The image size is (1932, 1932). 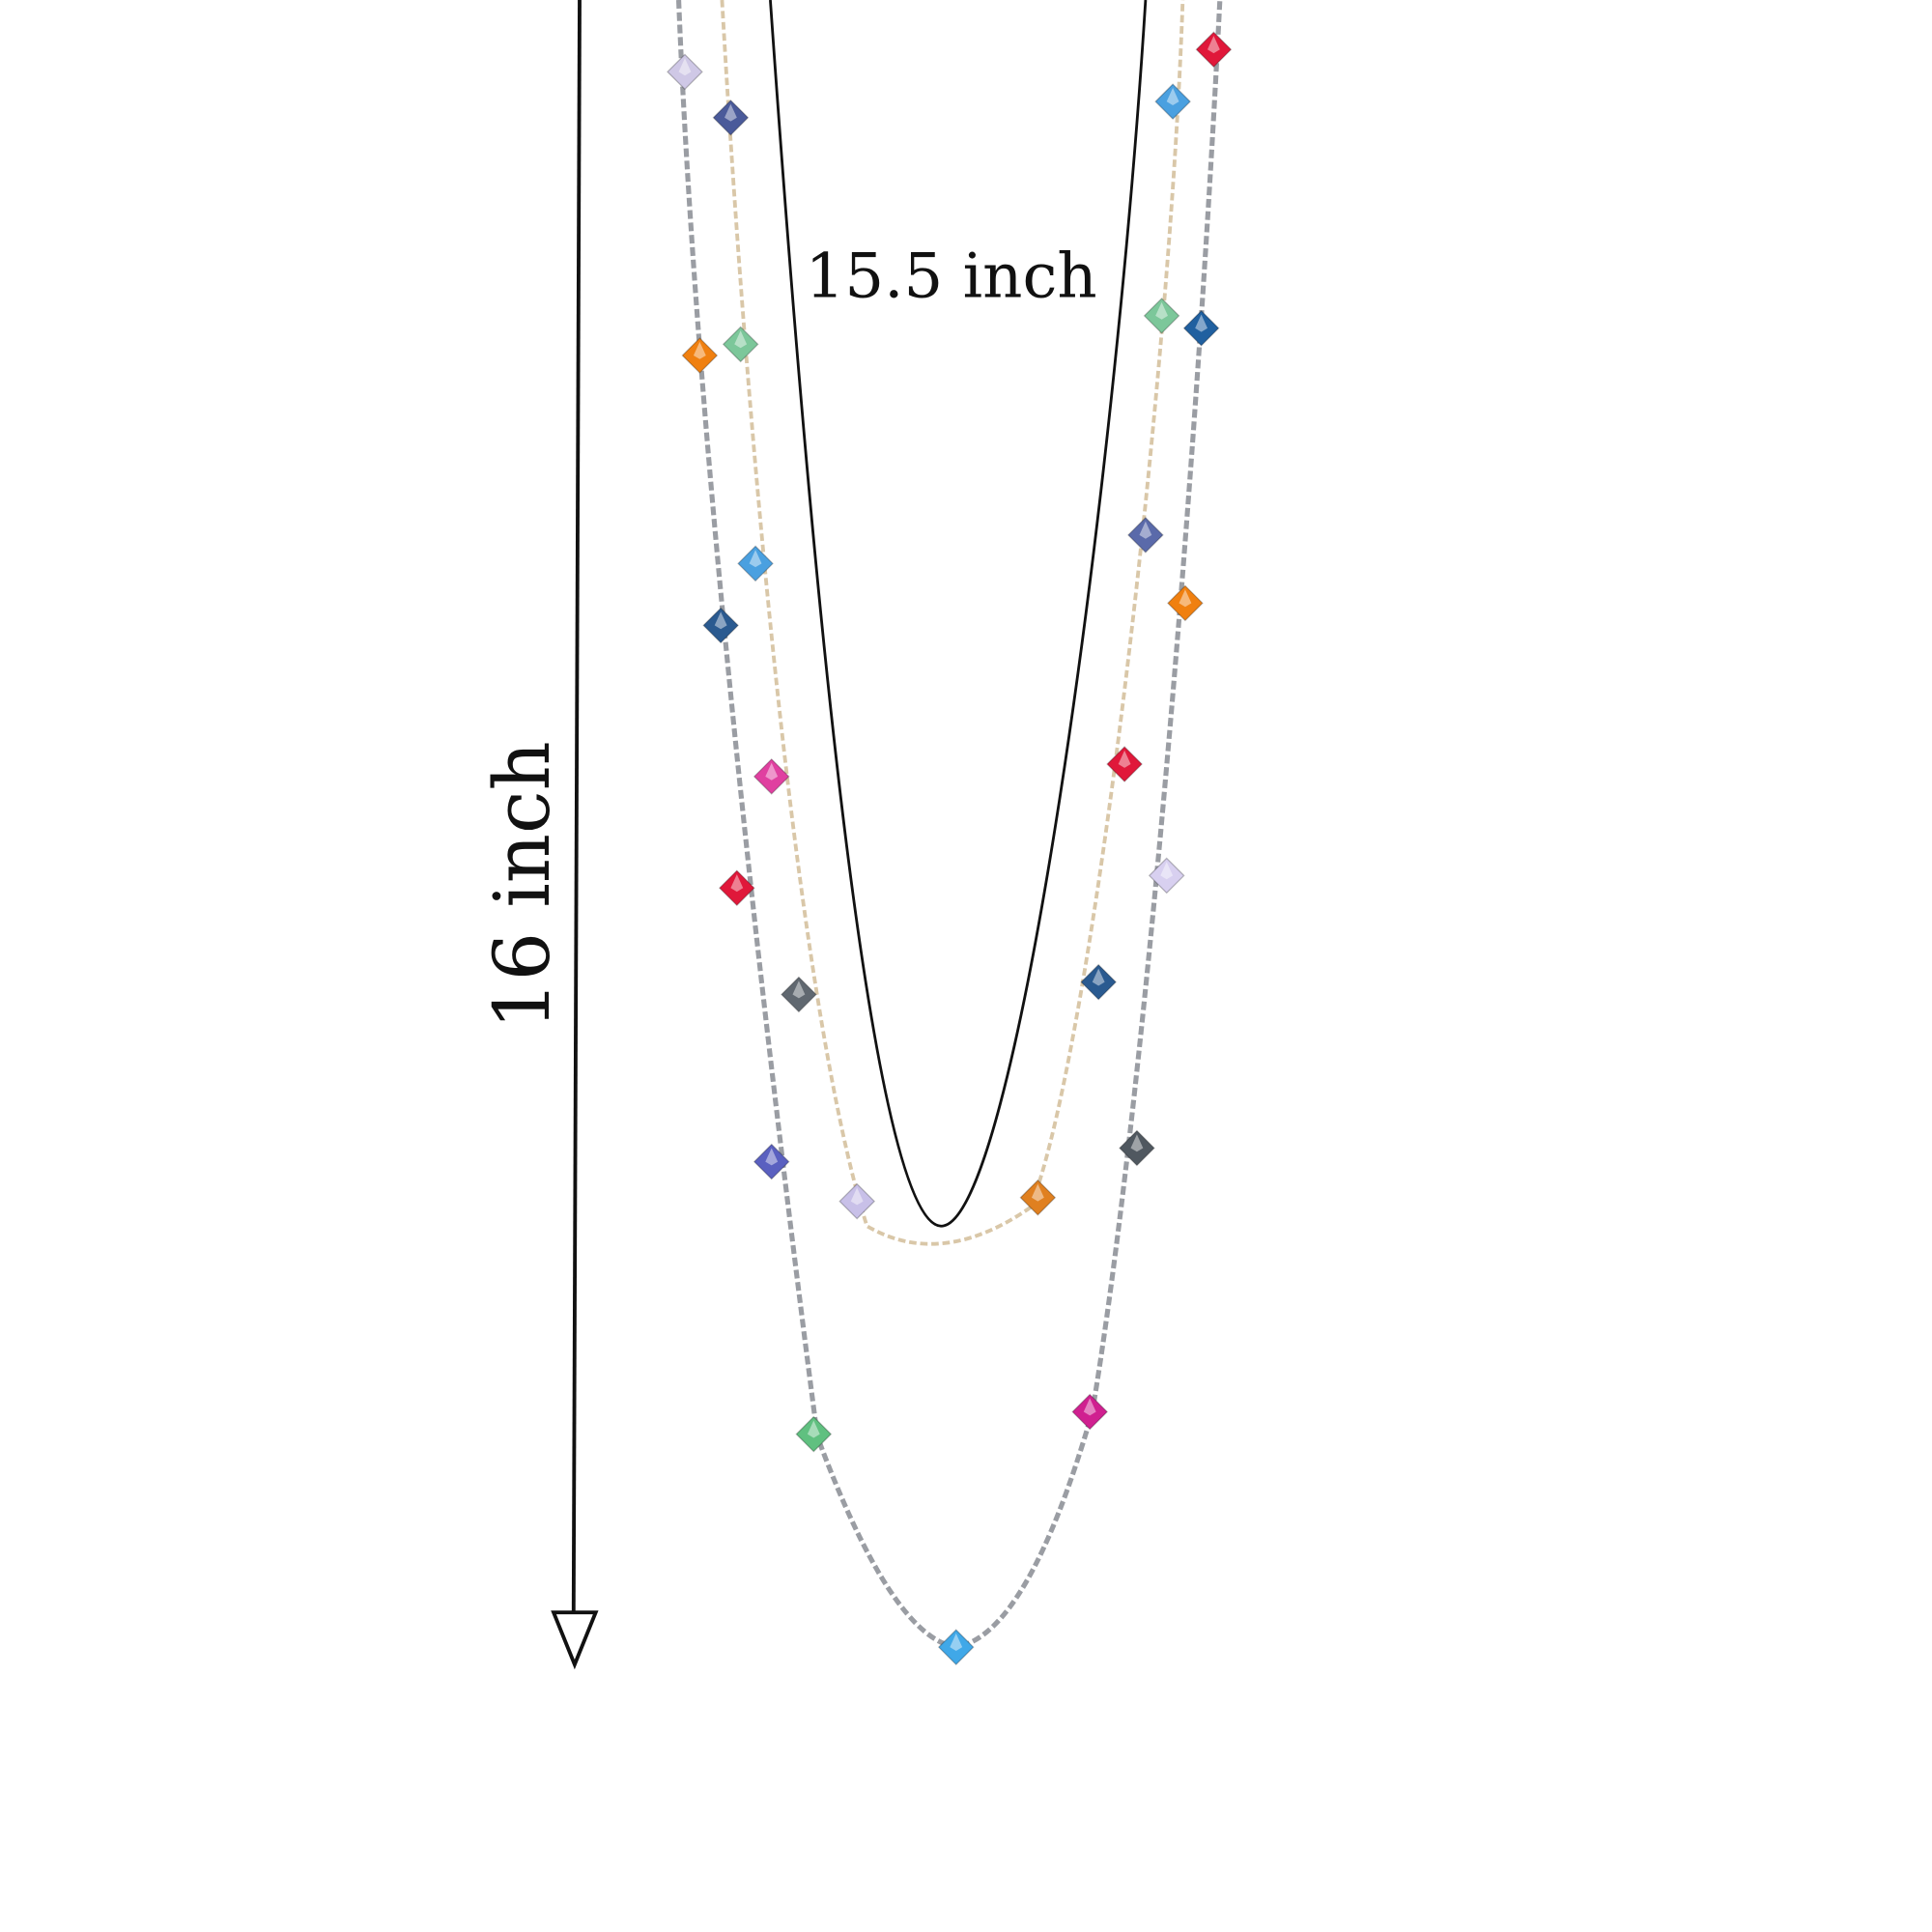 I want to click on arrow-line, so click(x=576, y=830).